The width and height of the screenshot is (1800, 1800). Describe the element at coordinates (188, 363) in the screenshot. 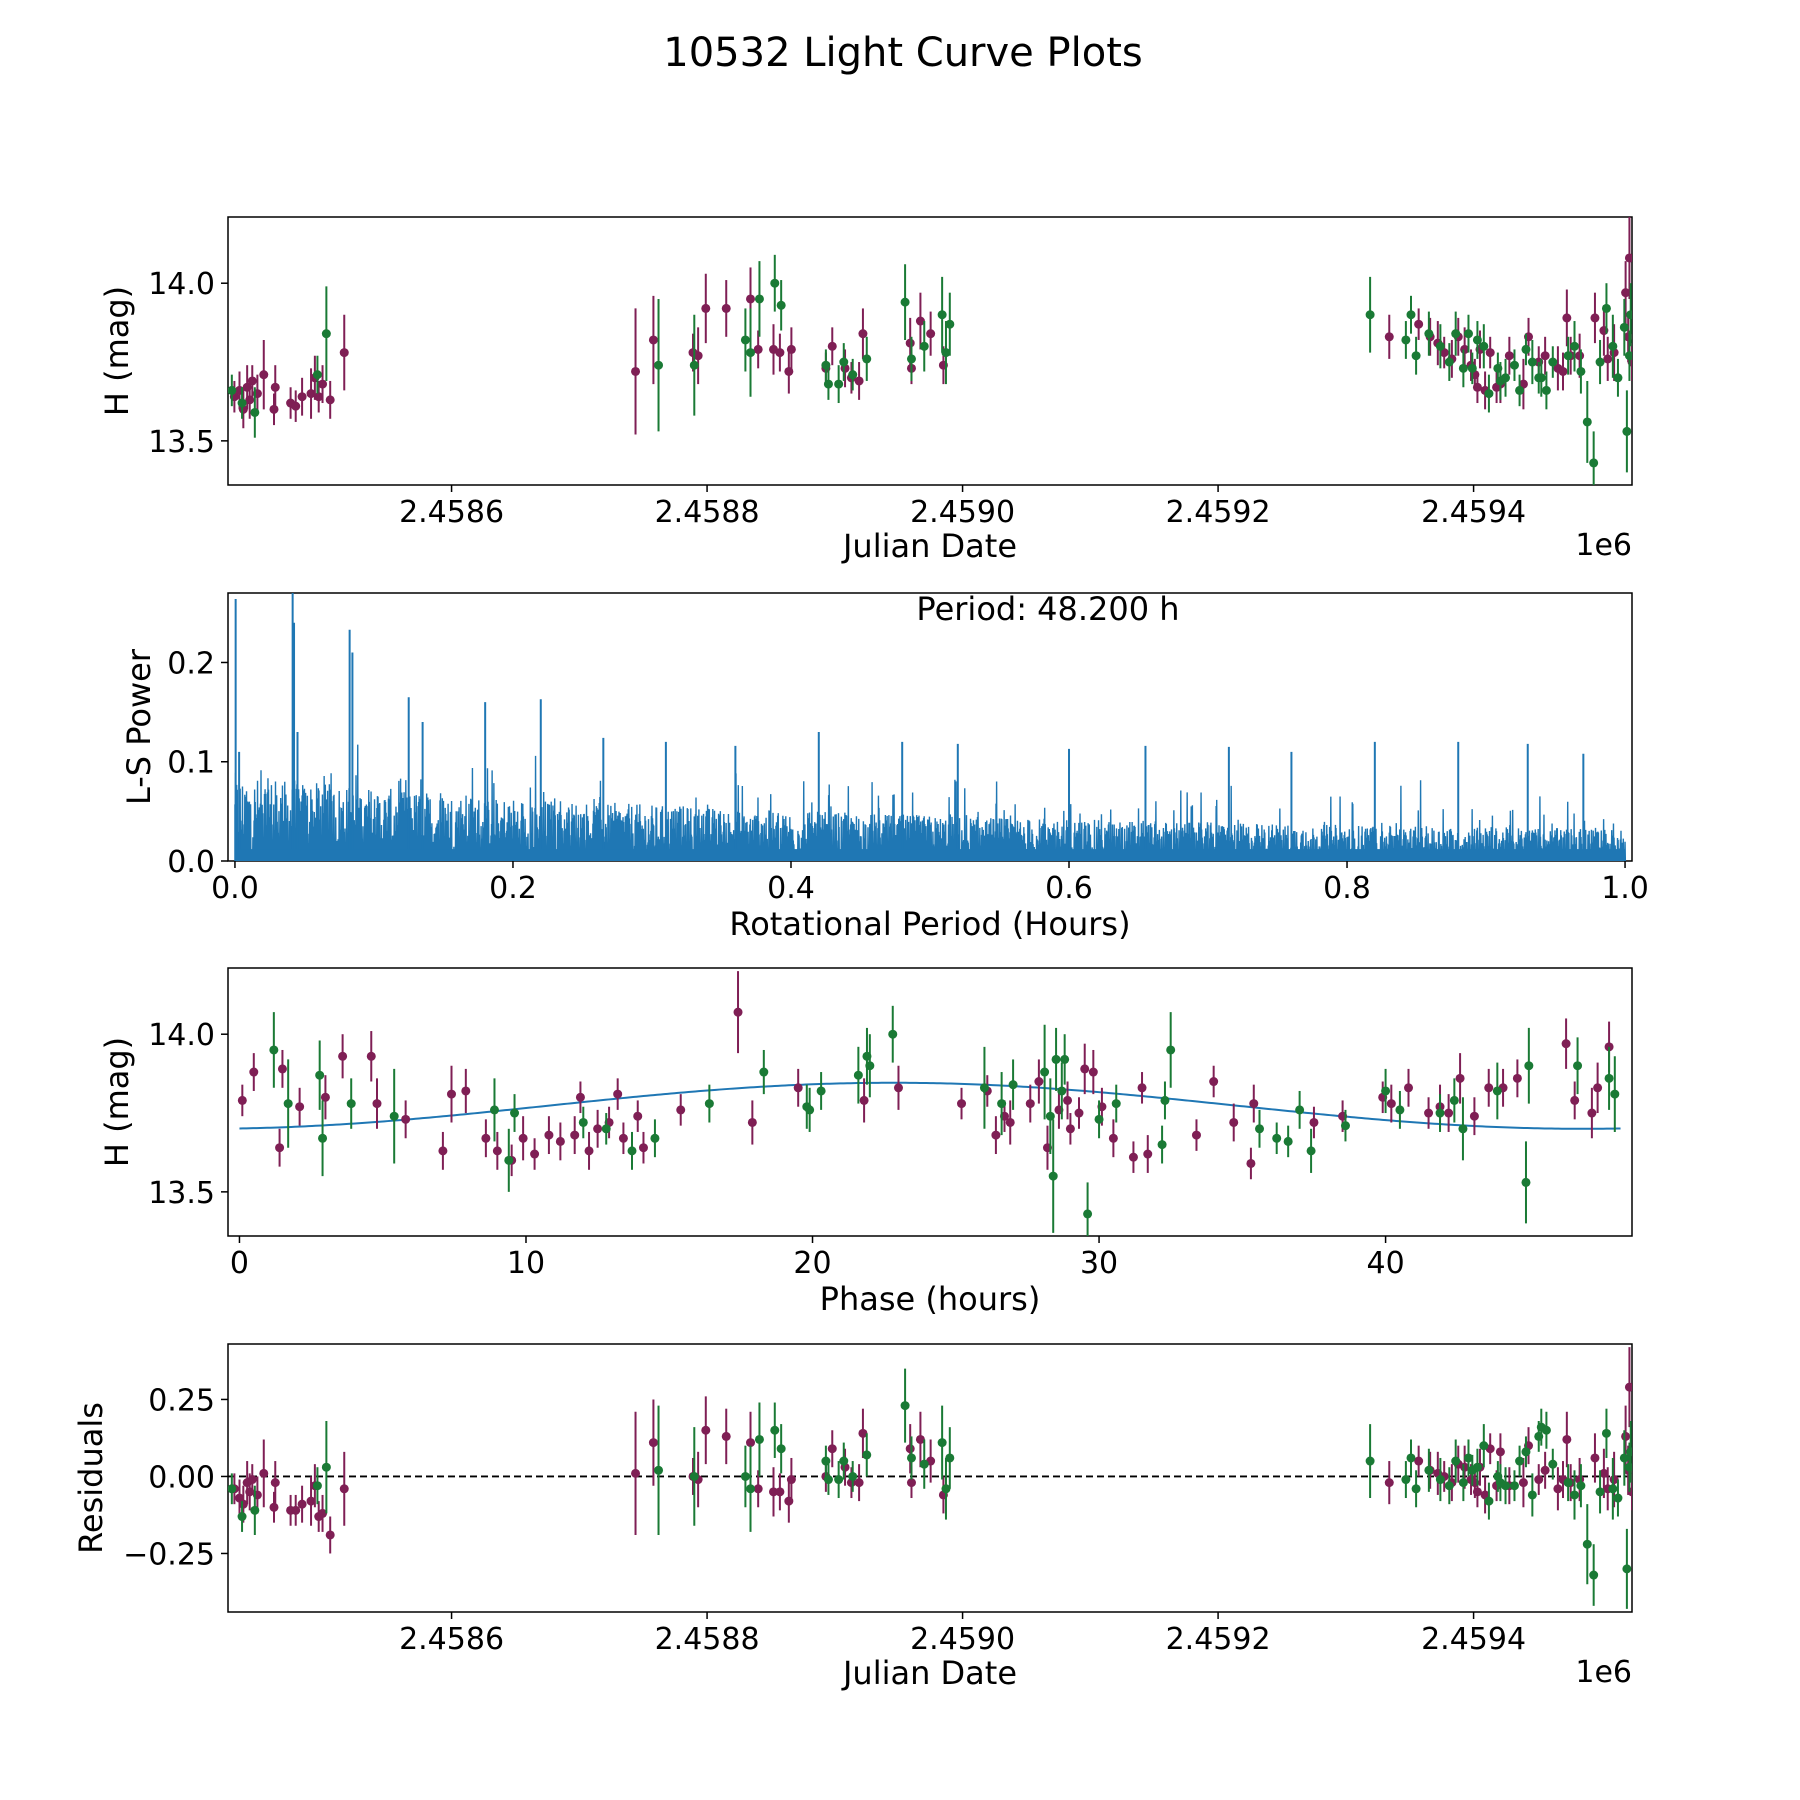

I see `lightcurve-y-ticks: 13.5 14.0` at that location.